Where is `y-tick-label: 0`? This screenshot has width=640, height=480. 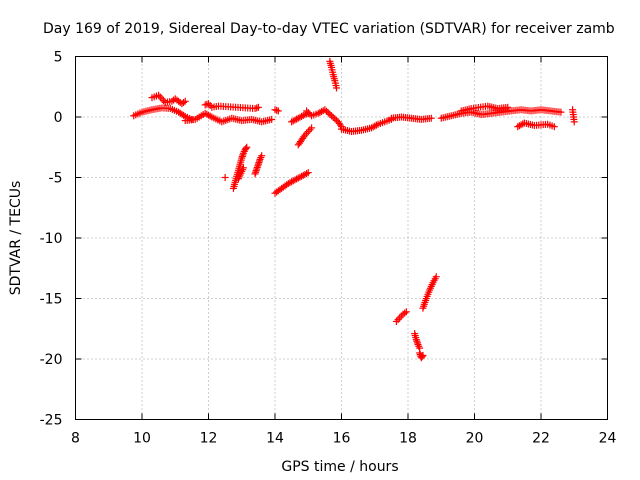 y-tick-label: 0 is located at coordinates (58, 118).